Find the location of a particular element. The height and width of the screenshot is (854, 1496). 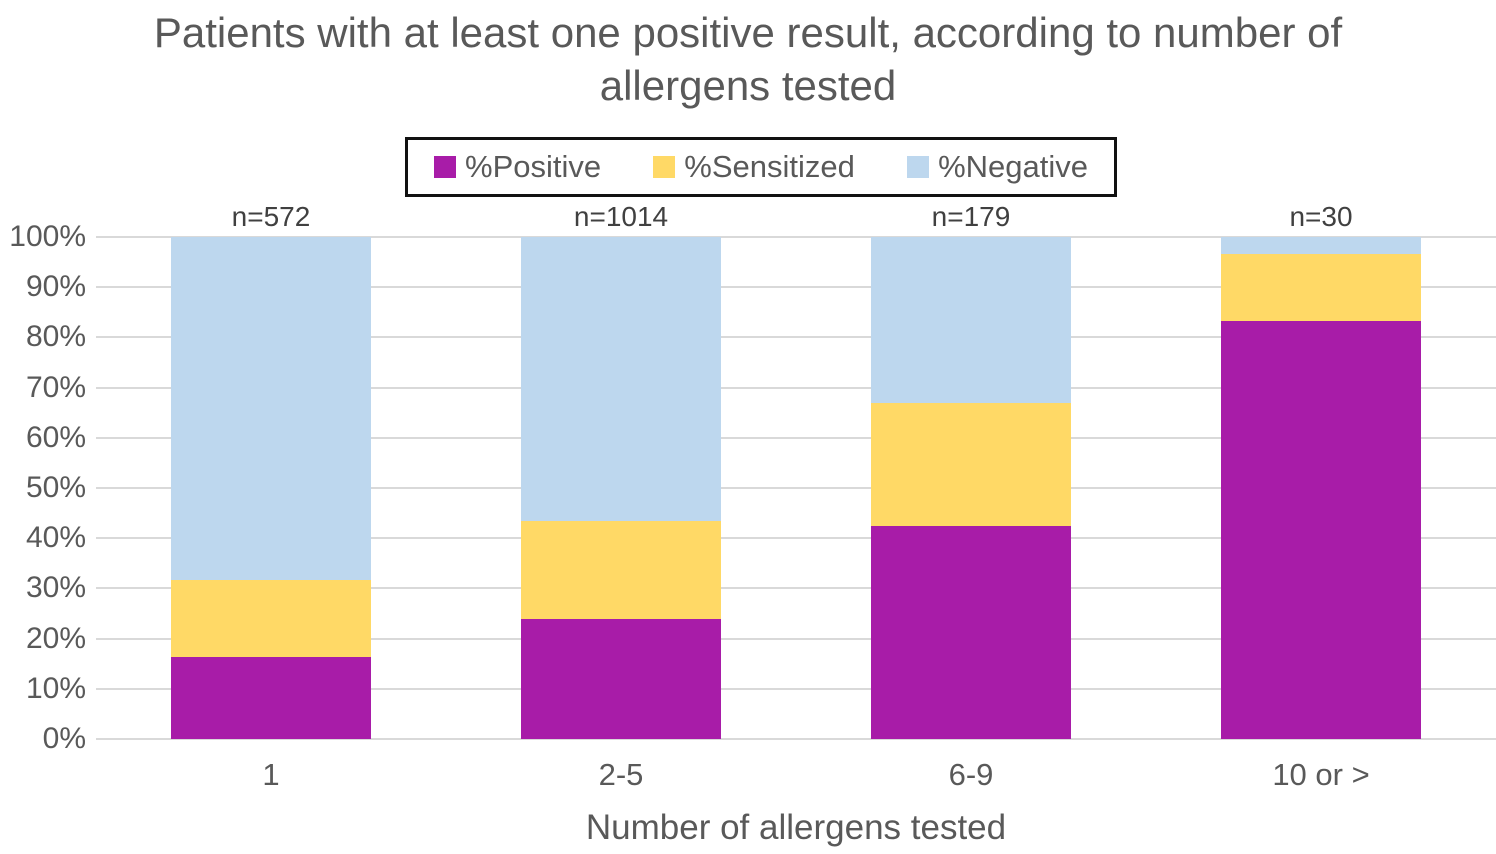

y-tick-label-30%: 30% is located at coordinates (55, 588).